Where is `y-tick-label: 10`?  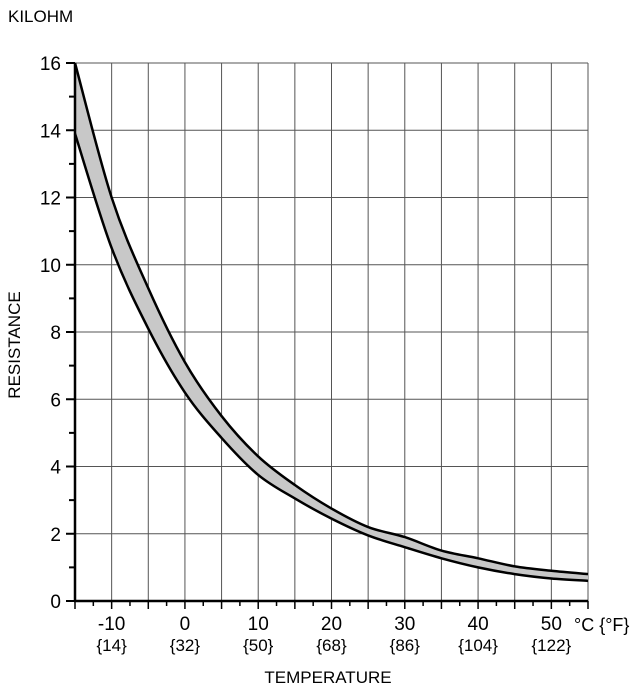 y-tick-label: 10 is located at coordinates (50, 266).